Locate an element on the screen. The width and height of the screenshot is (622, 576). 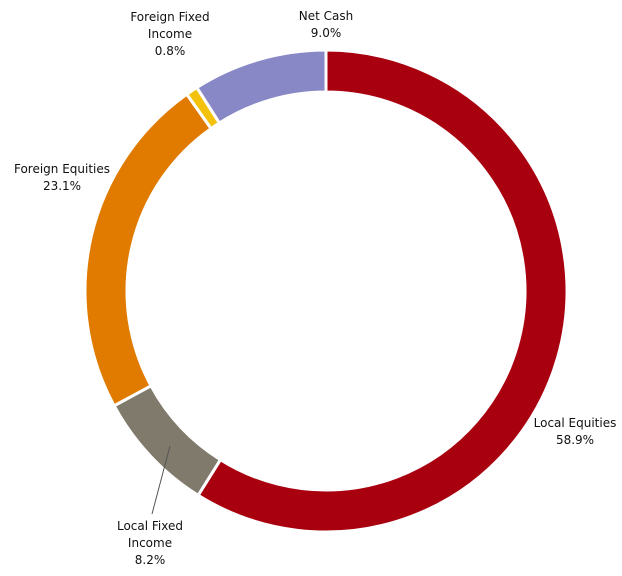
value-label: 8.2% is located at coordinates (150, 560).